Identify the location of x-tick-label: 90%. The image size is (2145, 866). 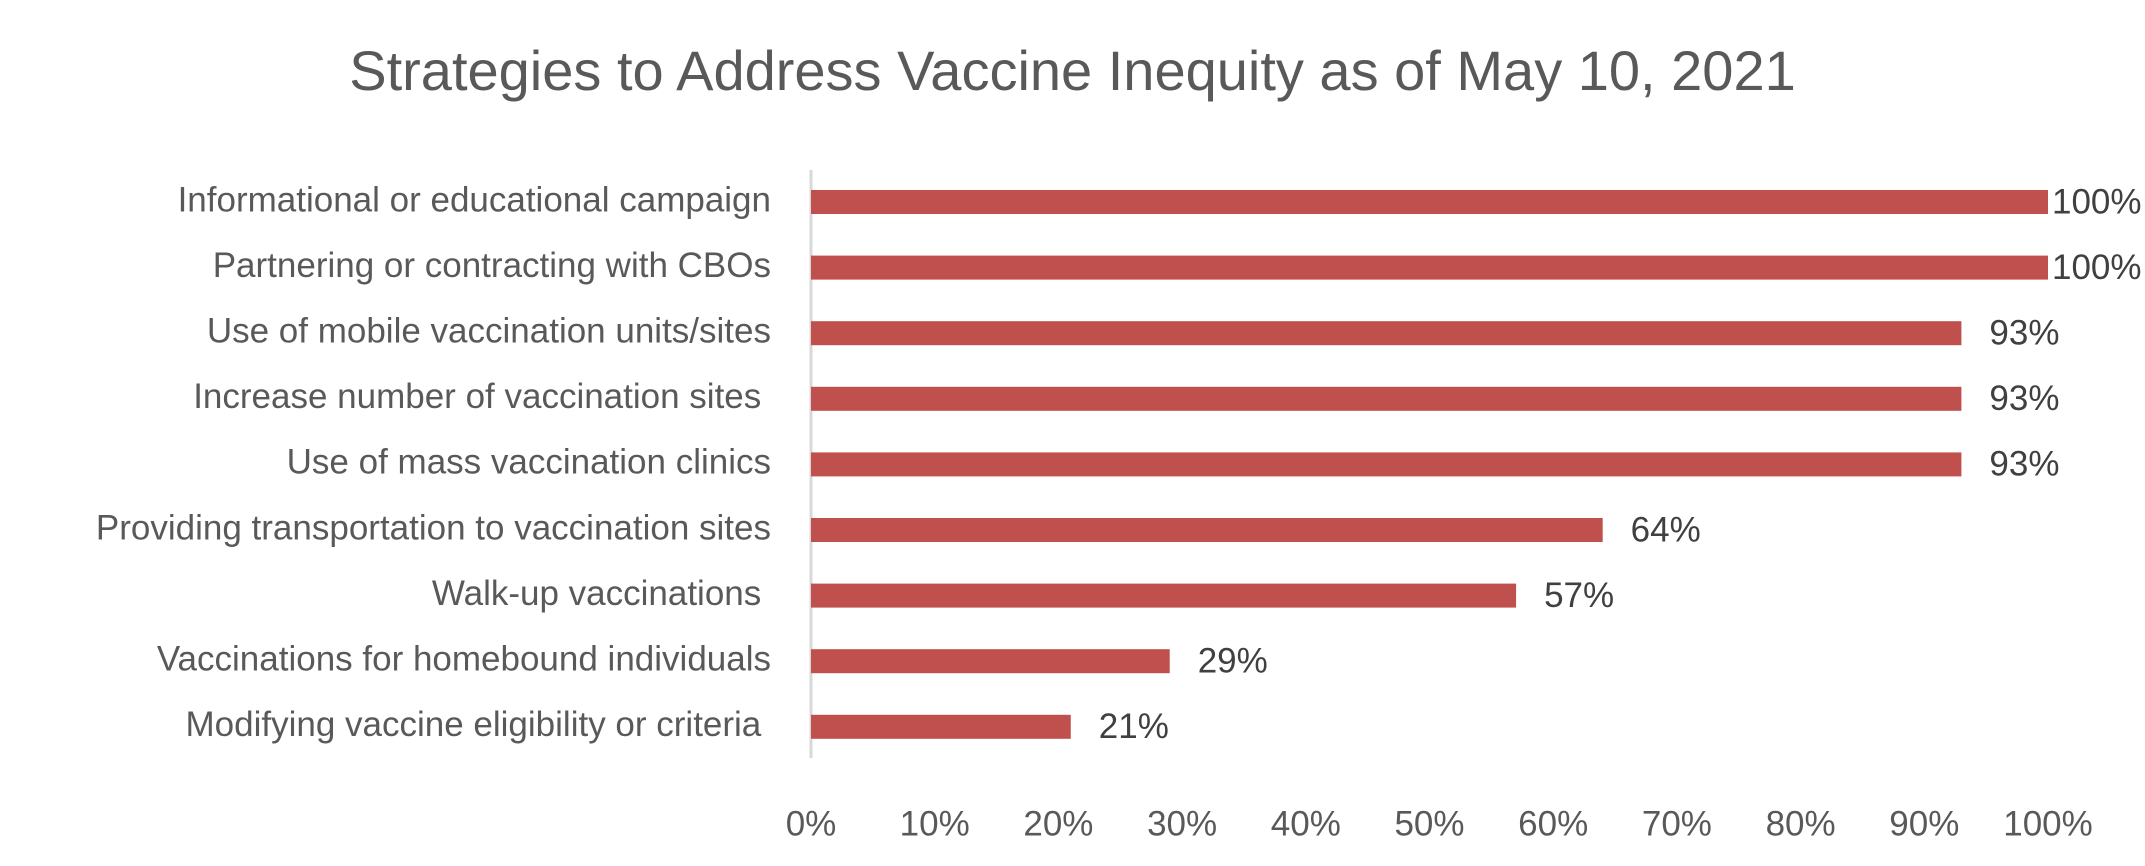
(1924, 823).